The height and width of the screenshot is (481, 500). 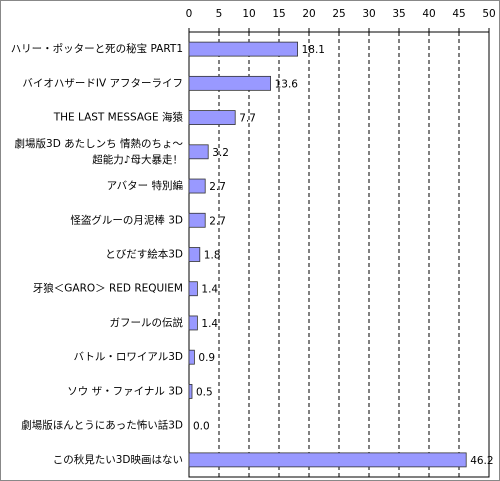 I want to click on value-label: 0.9, so click(x=206, y=358).